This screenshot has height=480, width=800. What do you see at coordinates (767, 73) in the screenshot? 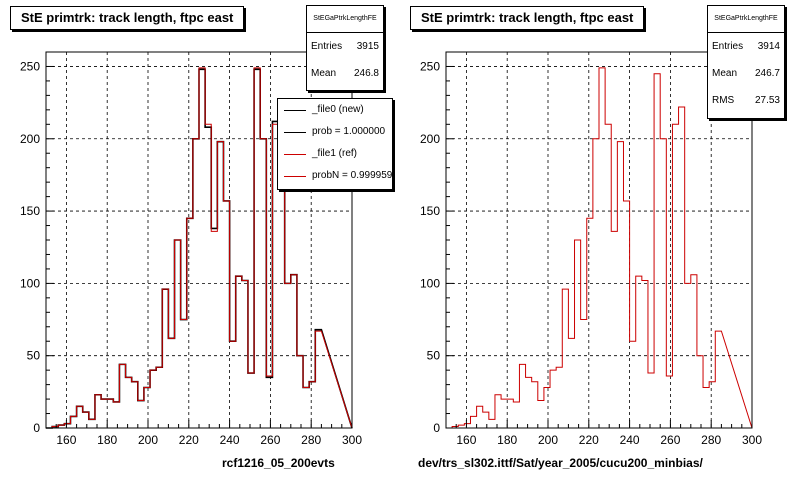
I see `right-mean-value: 246.7` at bounding box center [767, 73].